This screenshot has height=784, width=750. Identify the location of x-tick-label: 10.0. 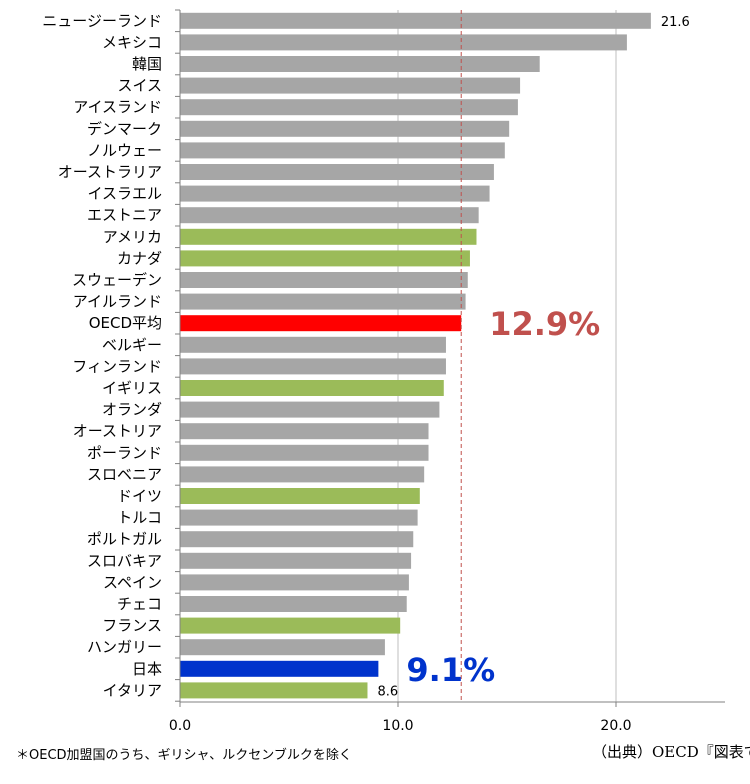
(397, 726).